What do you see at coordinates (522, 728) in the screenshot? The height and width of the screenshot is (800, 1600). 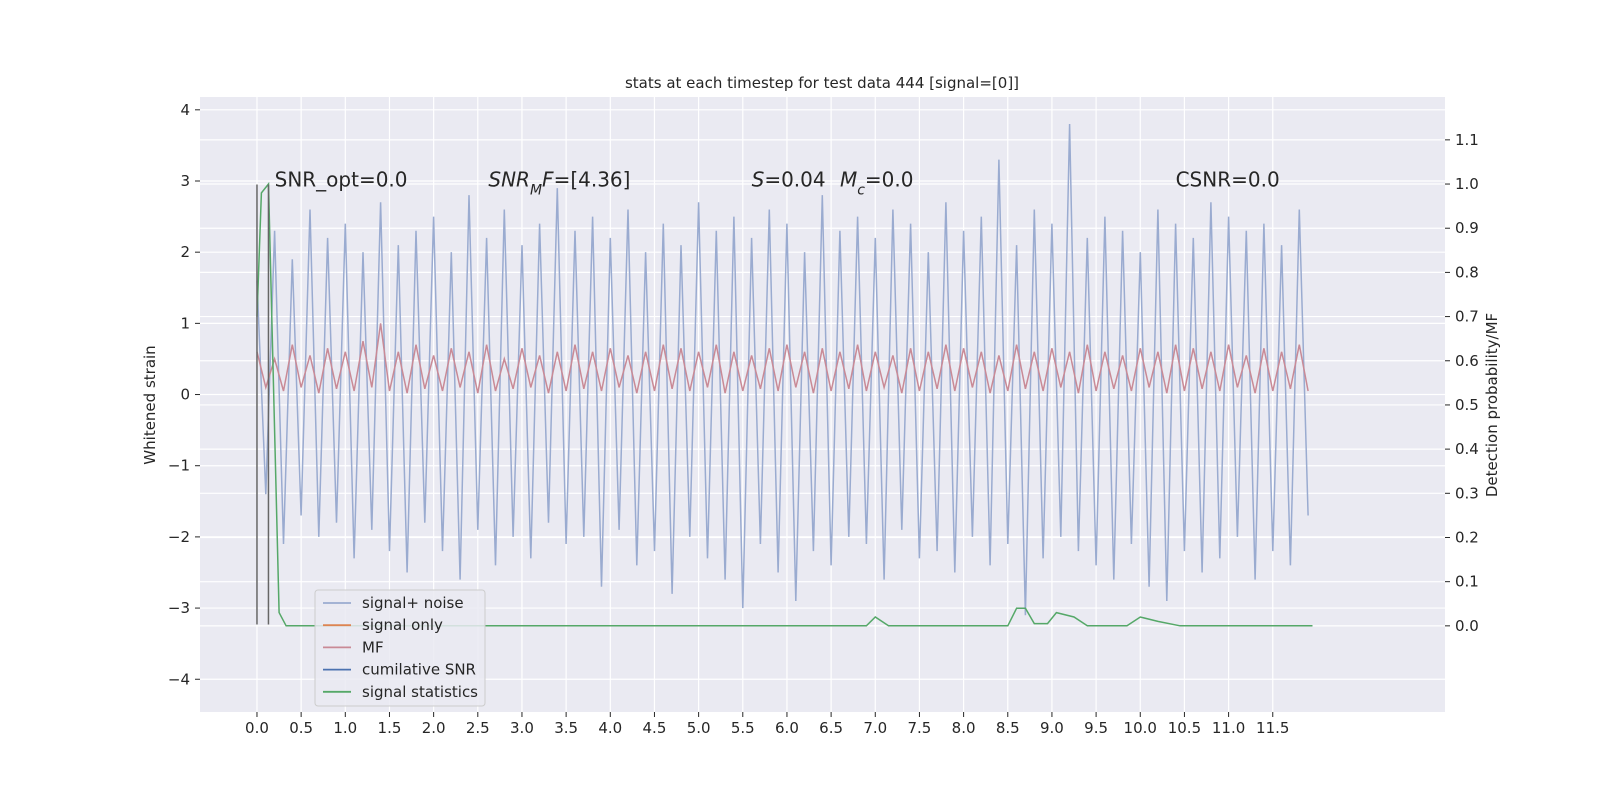 I see `x-tick-label: 3.0` at bounding box center [522, 728].